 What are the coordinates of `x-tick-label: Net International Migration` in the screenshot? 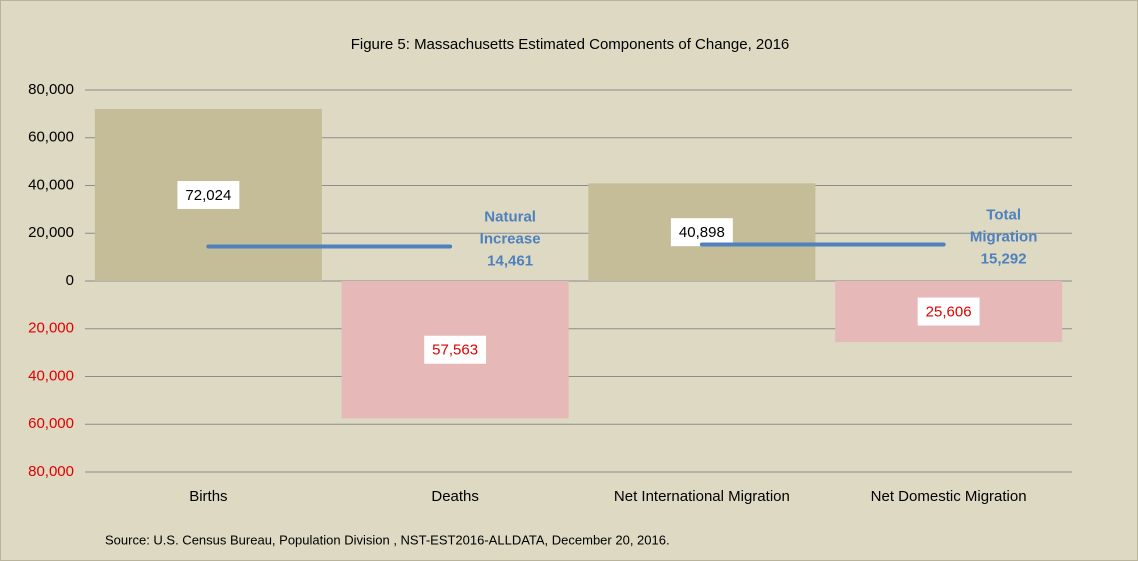 It's located at (702, 496).